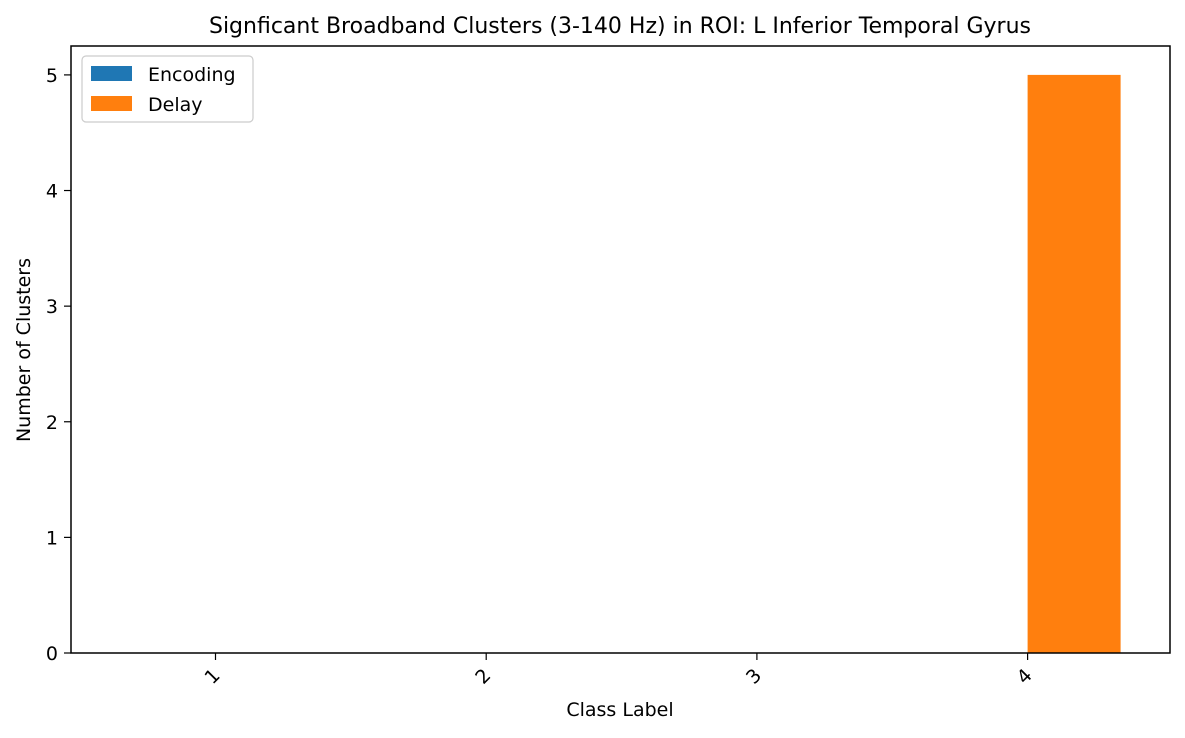  Describe the element at coordinates (52, 192) in the screenshot. I see `y-tick-label: 4` at that location.